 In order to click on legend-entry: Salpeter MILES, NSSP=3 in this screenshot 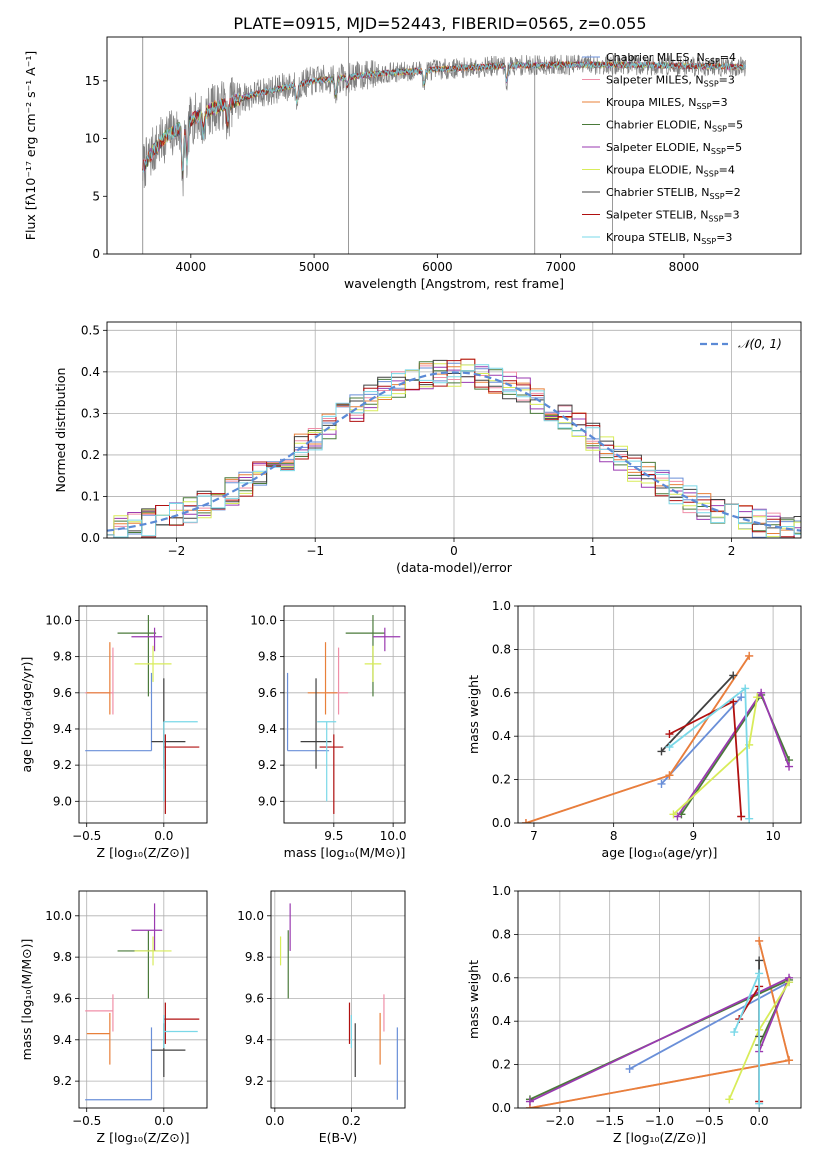, I will do `click(670, 81)`.